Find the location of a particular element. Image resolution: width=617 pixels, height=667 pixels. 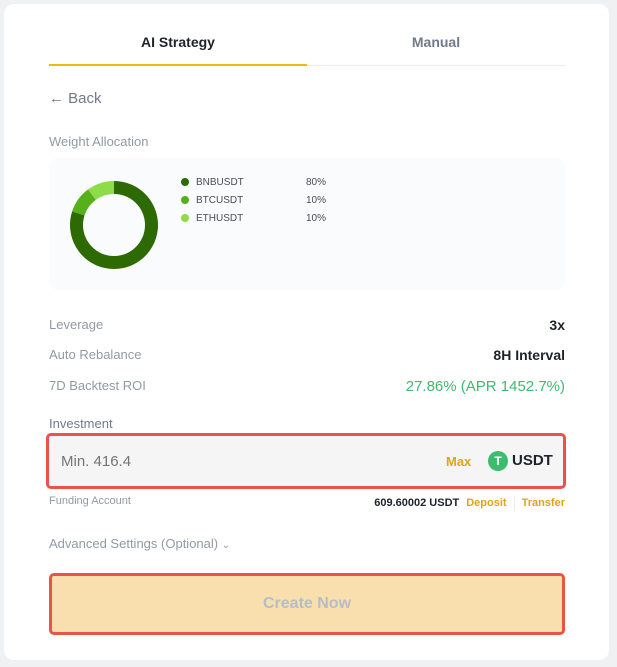

legend-item: BNBUSDT 80% is located at coordinates (261, 182).